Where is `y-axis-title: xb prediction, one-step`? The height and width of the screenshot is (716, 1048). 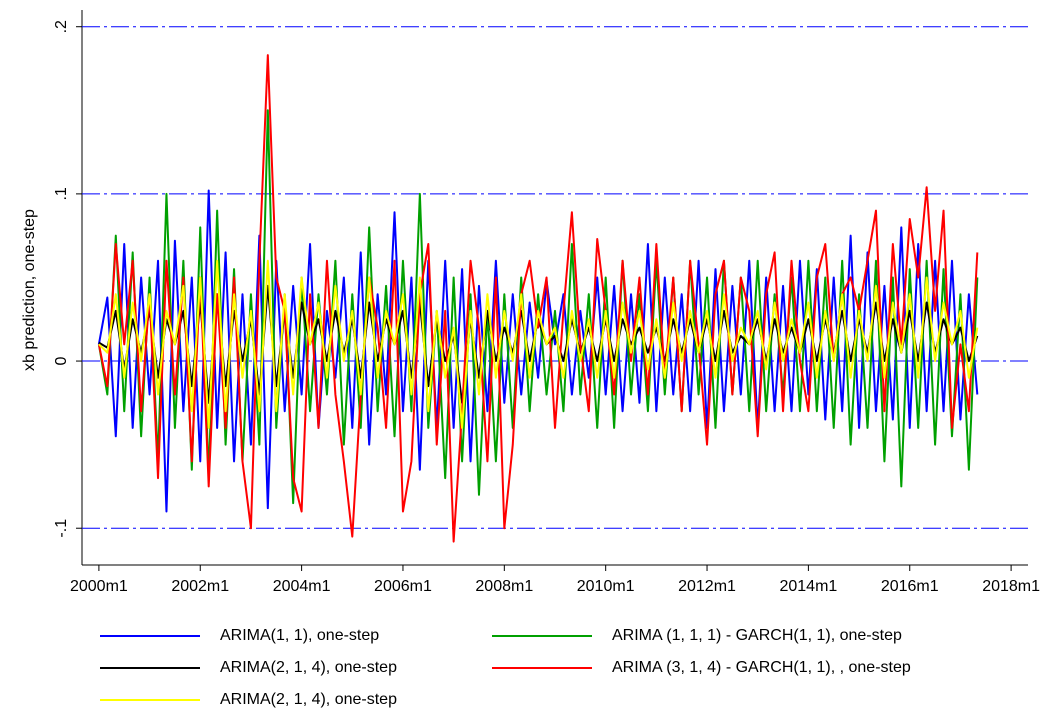
y-axis-title: xb prediction, one-step is located at coordinates (29, 290).